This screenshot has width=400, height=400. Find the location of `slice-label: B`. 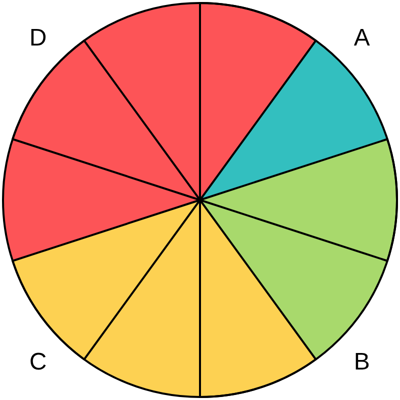

slice-label: B is located at coordinates (362, 362).